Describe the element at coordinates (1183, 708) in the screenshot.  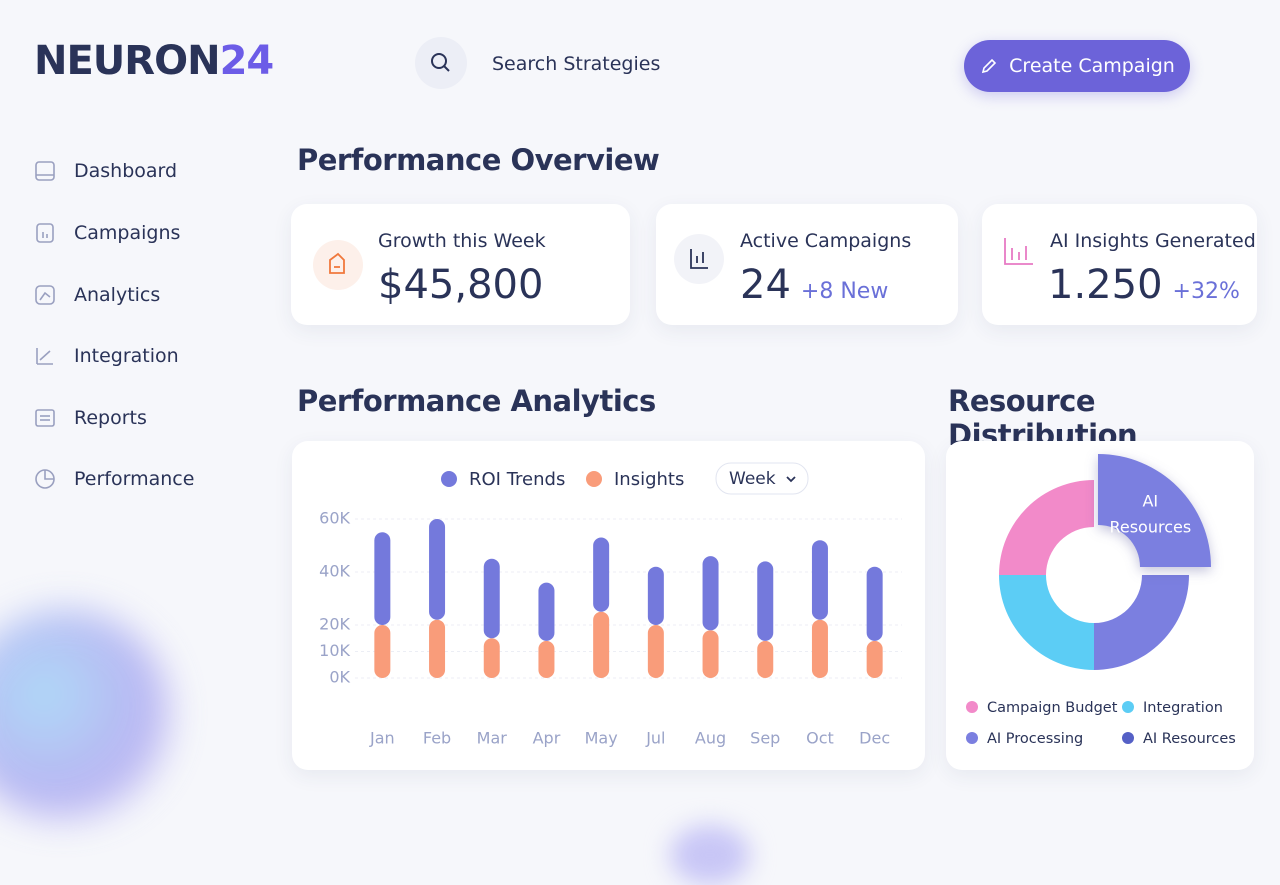
I see `legend-label: Integration` at that location.